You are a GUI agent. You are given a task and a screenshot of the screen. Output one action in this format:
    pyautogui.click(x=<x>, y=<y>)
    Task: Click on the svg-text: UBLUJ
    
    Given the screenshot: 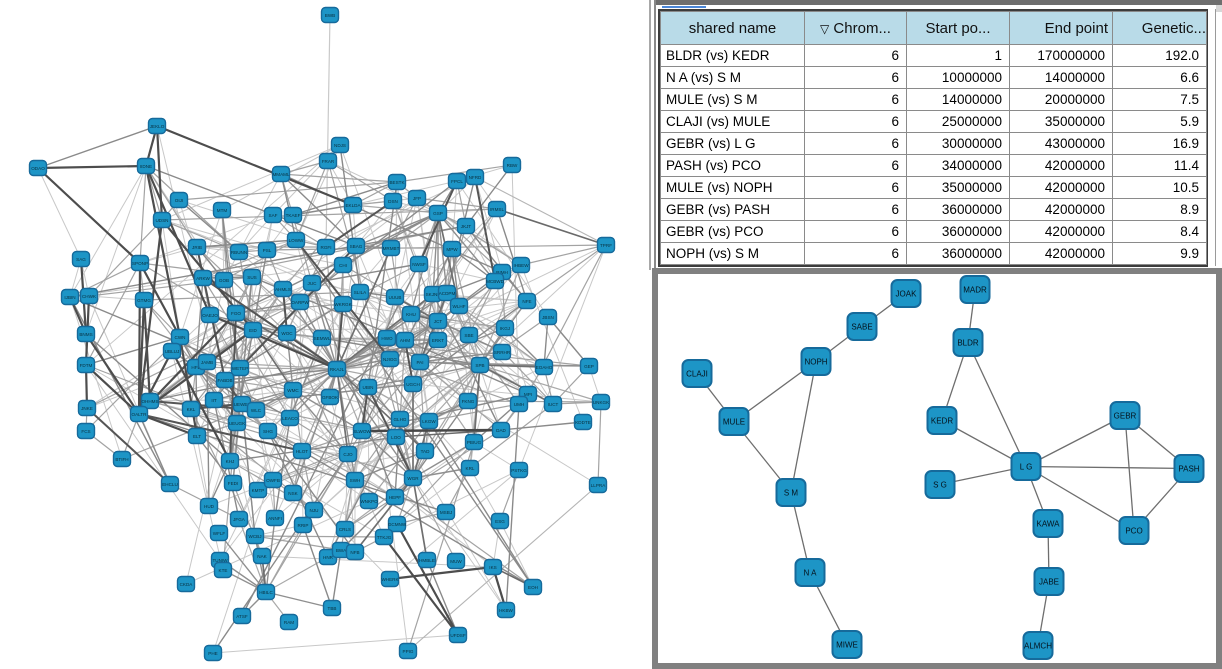 What is the action you would take?
    pyautogui.click(x=172, y=351)
    